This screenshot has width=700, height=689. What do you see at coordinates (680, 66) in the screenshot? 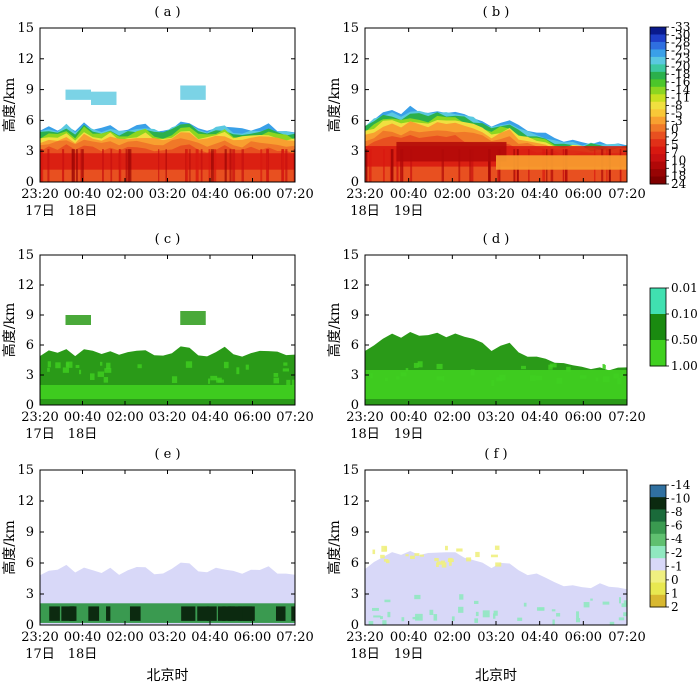
I see `colorbar-label: -20` at bounding box center [680, 66].